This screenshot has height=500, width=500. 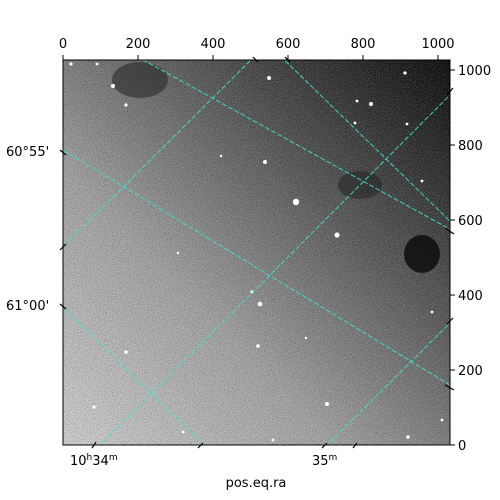 I want to click on x-tick-label: 0, so click(x=63, y=44).